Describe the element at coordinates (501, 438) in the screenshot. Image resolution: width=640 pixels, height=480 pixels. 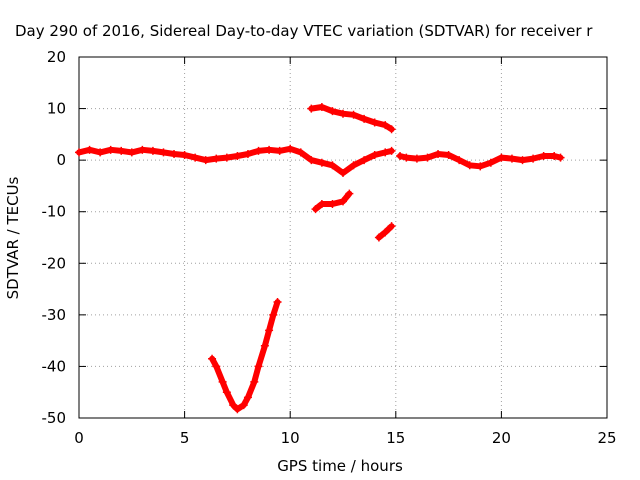
I see `x-tick-label: 20` at that location.